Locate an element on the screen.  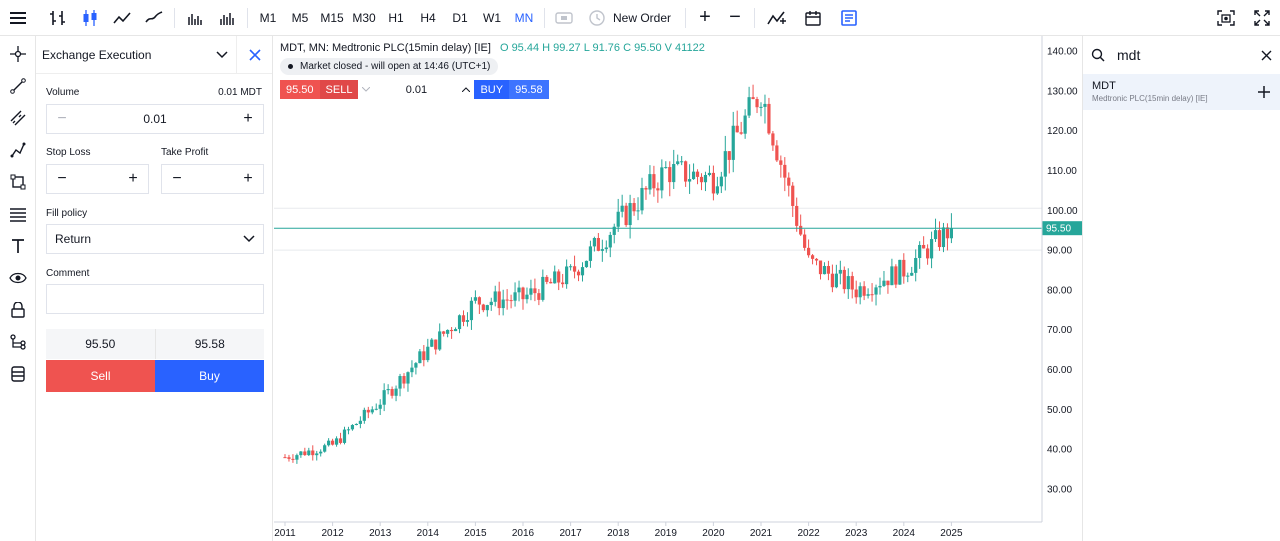
take-profit-plus-button: + is located at coordinates (248, 178).